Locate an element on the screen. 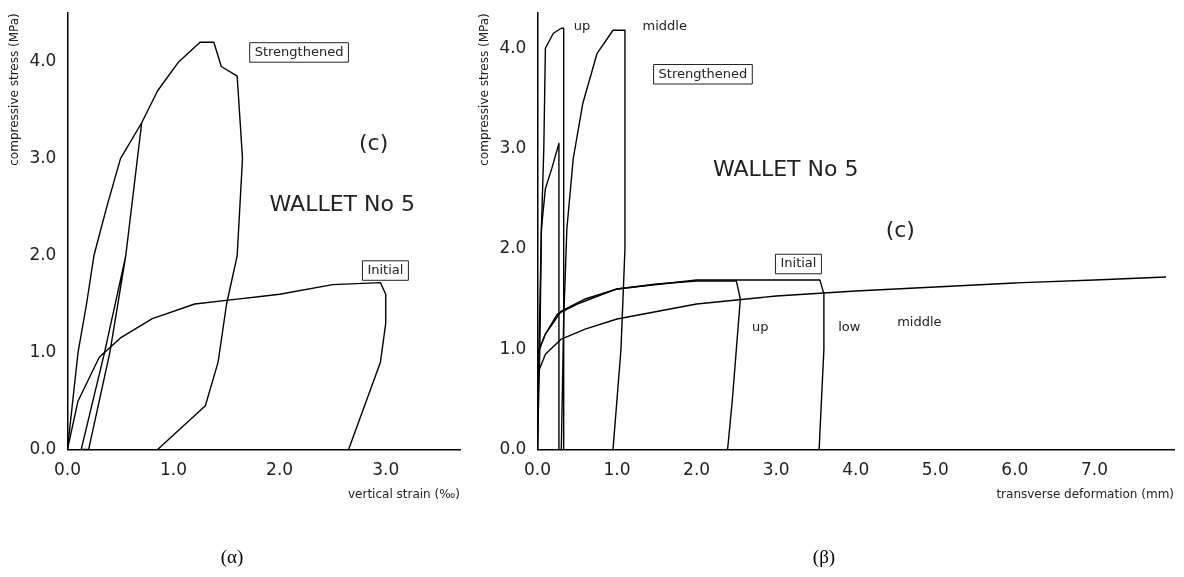  x-tick-label: 7.0 is located at coordinates (1094, 469).